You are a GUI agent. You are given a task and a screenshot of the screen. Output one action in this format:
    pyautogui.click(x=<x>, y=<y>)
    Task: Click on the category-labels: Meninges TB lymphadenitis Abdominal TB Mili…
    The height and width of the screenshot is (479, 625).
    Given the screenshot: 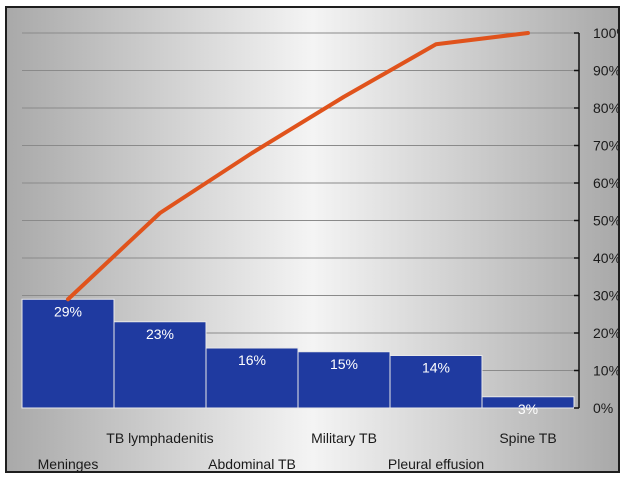 What is the action you would take?
    pyautogui.click(x=297, y=450)
    